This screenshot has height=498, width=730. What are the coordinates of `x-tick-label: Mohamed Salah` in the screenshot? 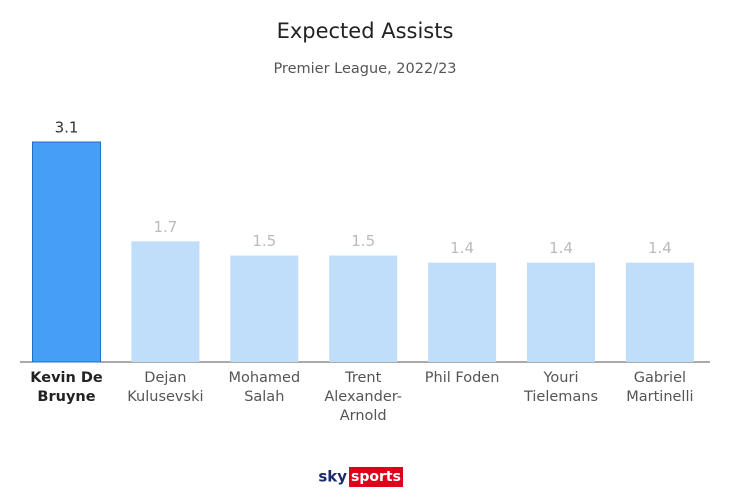 It's located at (264, 387).